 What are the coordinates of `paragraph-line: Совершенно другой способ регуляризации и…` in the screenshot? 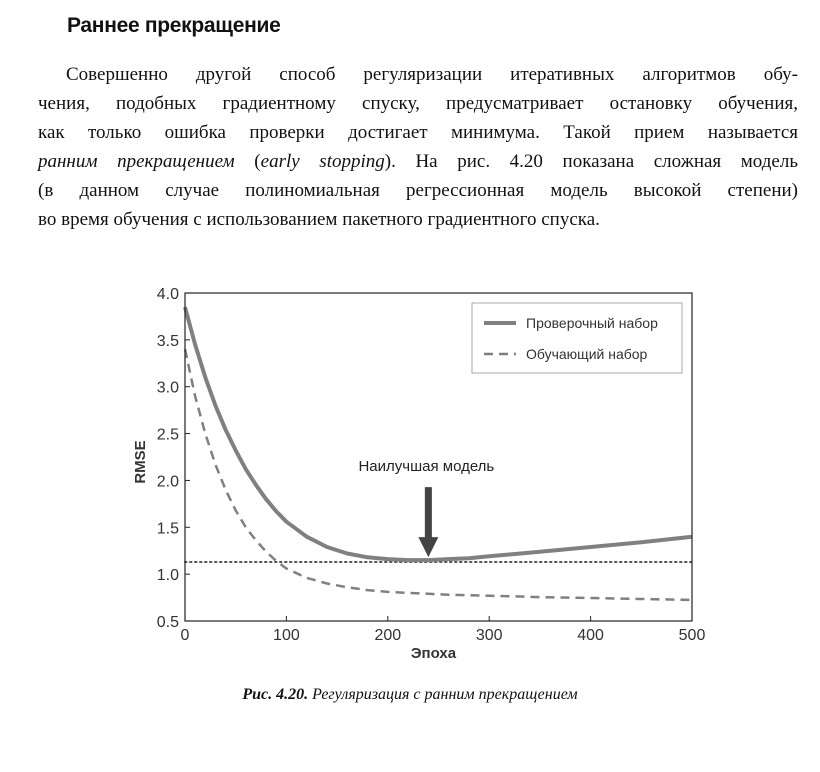 It's located at (432, 74).